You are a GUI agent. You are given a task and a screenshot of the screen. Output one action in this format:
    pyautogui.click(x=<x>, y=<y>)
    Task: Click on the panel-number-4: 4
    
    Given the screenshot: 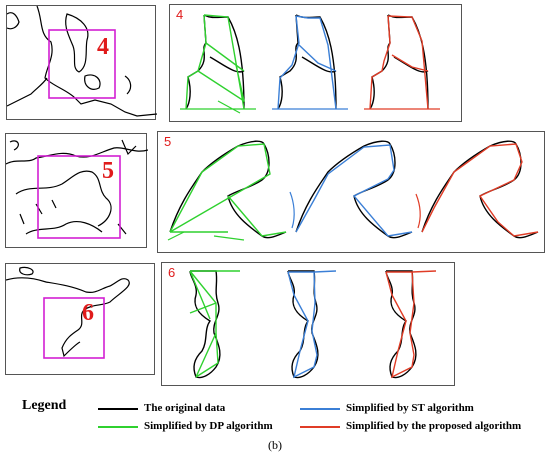 What is the action you would take?
    pyautogui.click(x=180, y=14)
    